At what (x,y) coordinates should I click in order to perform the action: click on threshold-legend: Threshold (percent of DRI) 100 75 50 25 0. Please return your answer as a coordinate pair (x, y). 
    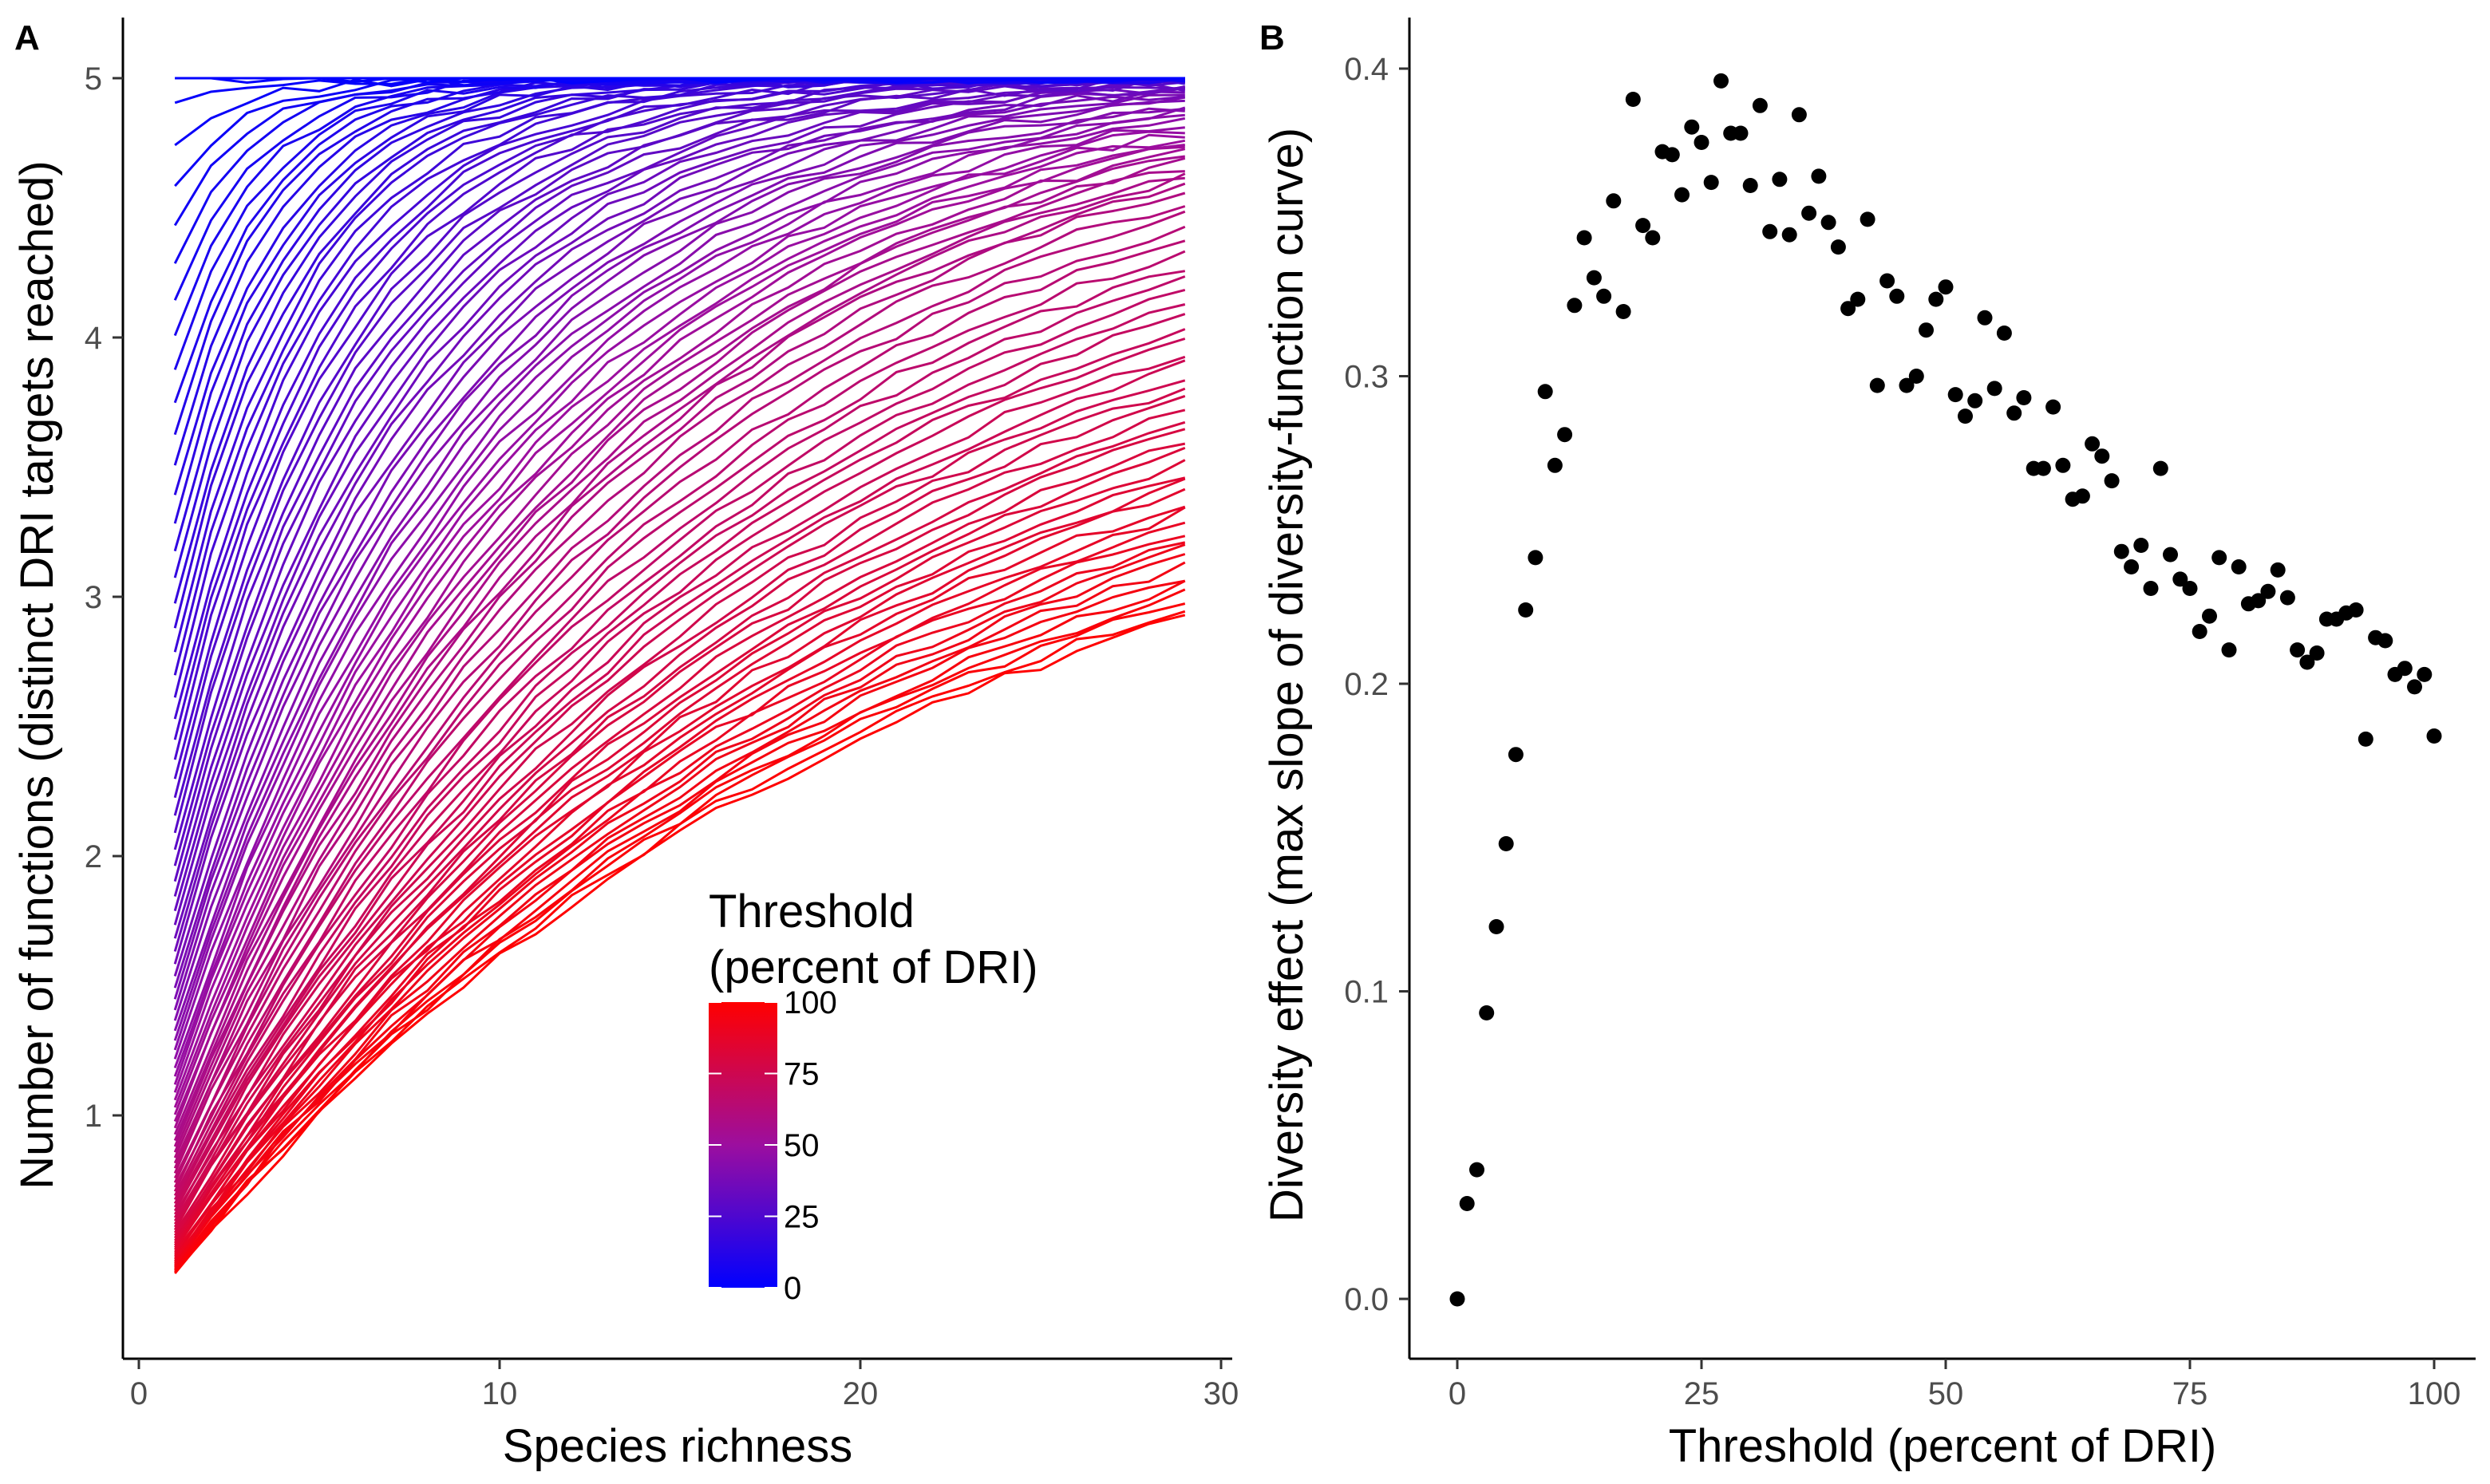
    Looking at the image, I should click on (874, 1096).